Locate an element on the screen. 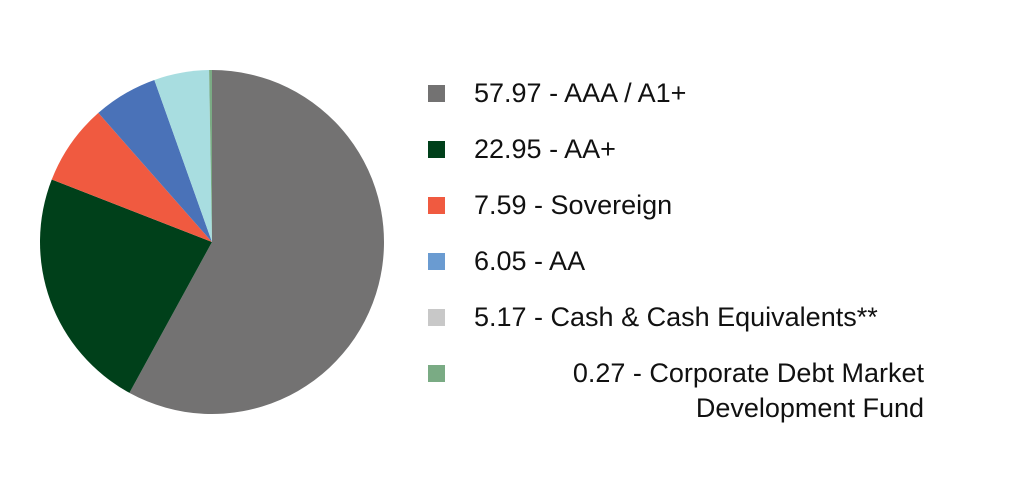 This screenshot has height=477, width=1014. legend-label: 7.59 - Sovereign is located at coordinates (573, 205).